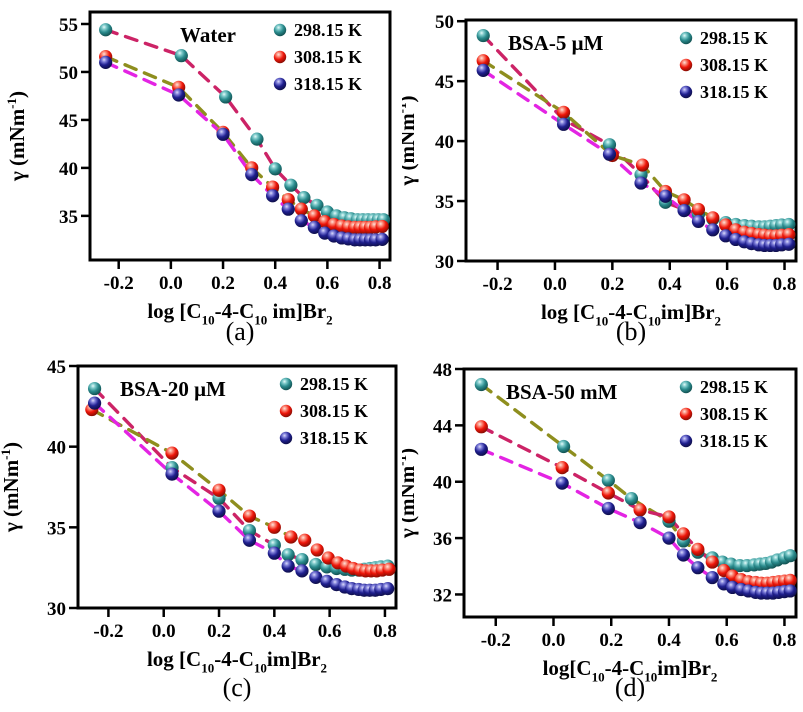 This screenshot has width=803, height=712. I want to click on trend-line-olive, so click(210, 136).